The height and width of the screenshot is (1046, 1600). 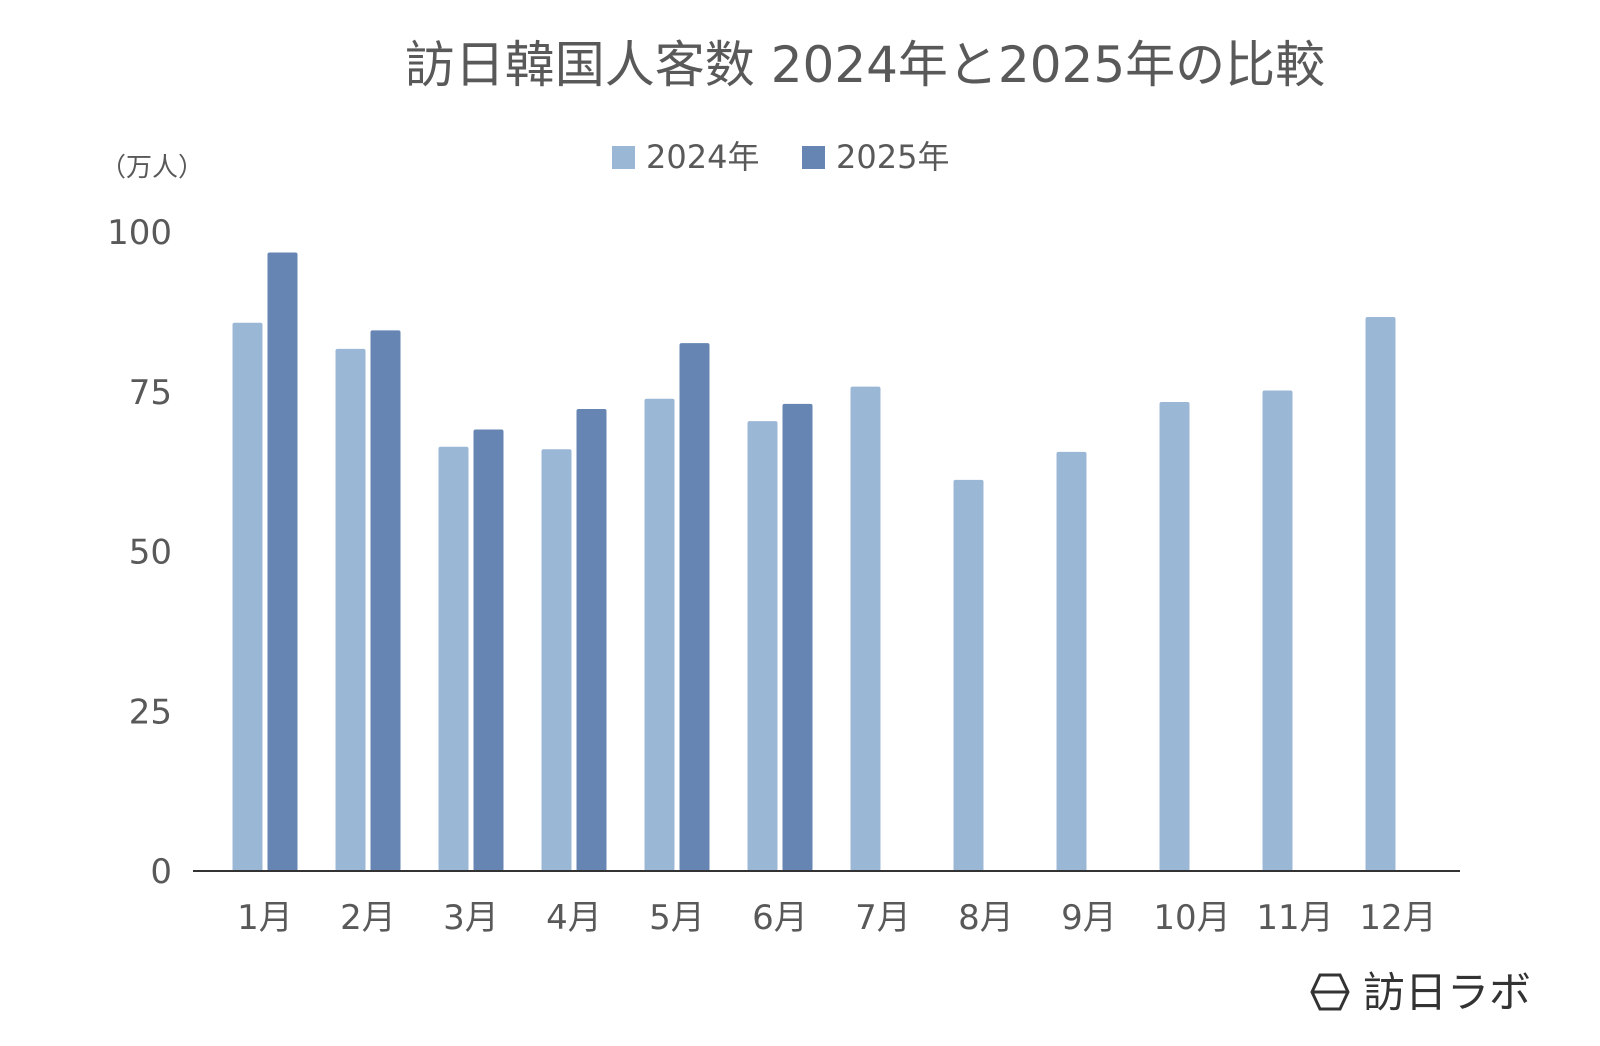 I want to click on bar-2025年-4月, so click(x=591, y=640).